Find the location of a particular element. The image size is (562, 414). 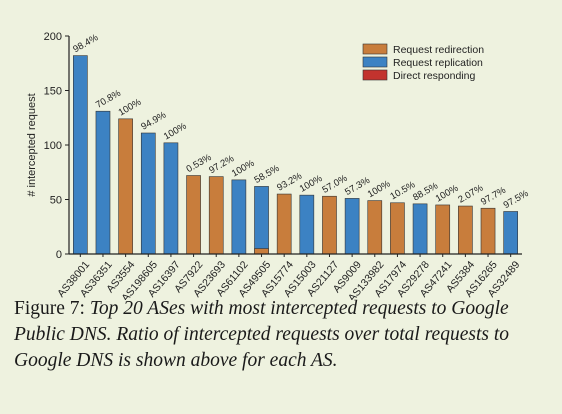

bar-AS47241 is located at coordinates (443, 229).